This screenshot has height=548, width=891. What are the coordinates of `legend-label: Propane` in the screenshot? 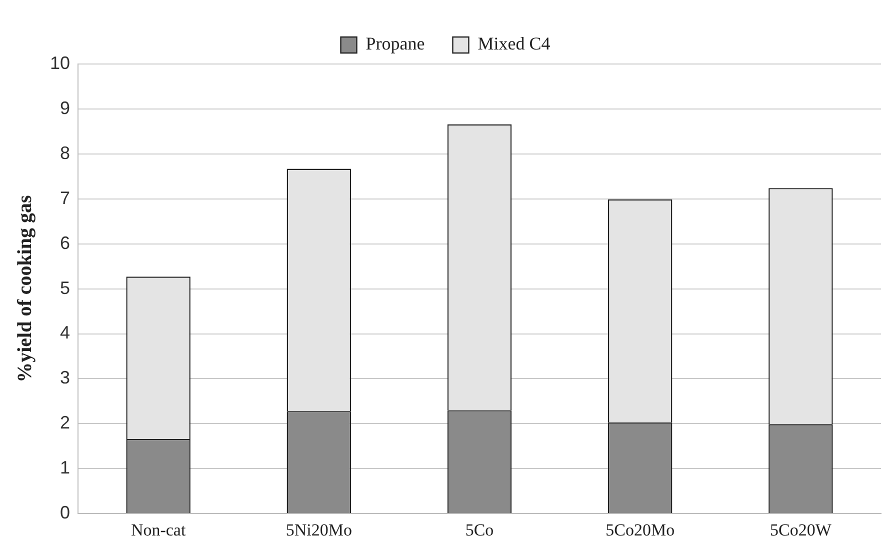 It's located at (395, 44).